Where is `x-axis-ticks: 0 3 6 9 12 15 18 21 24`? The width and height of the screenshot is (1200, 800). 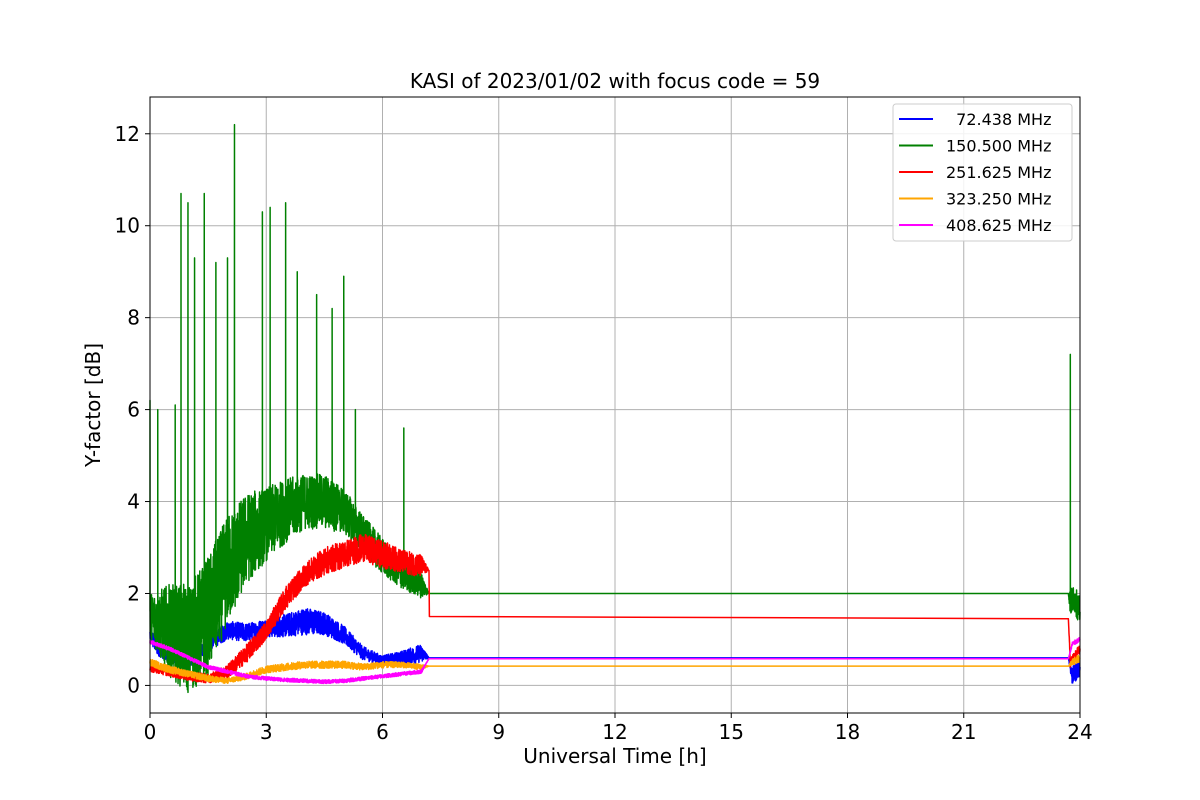 x-axis-ticks: 0 3 6 9 12 15 18 21 24 is located at coordinates (618, 728).